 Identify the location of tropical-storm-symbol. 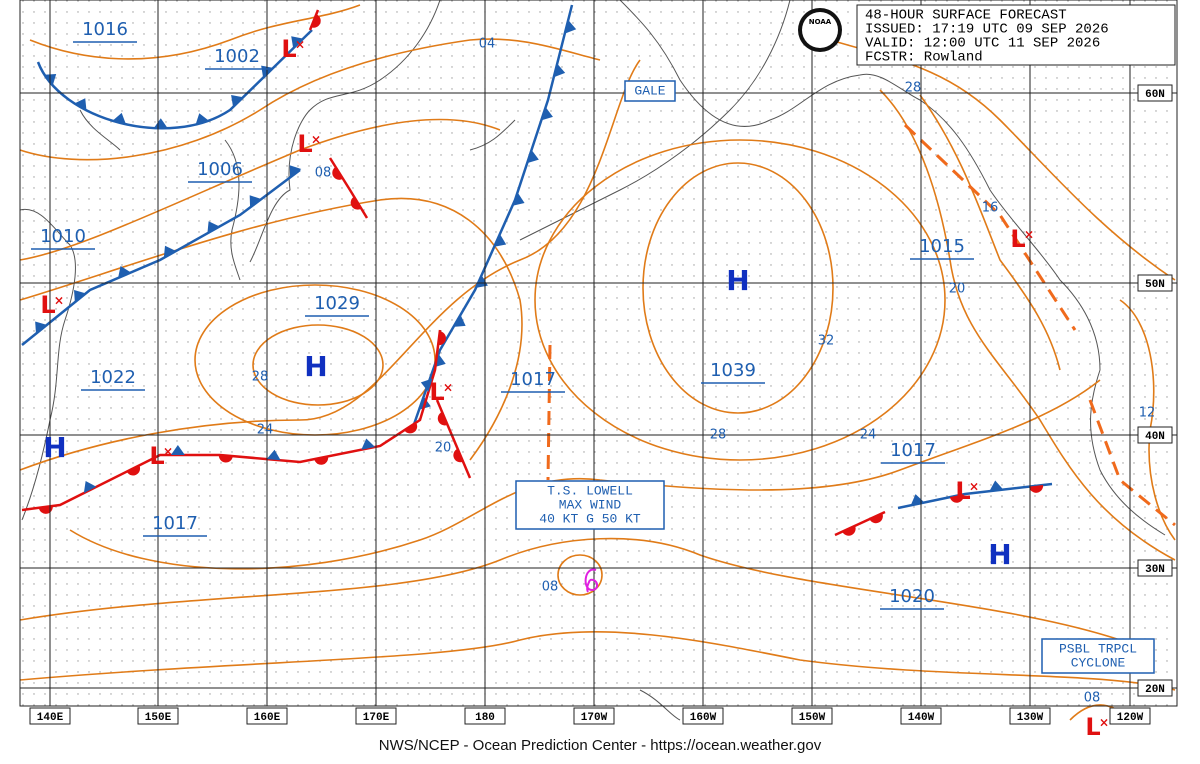
(591, 580).